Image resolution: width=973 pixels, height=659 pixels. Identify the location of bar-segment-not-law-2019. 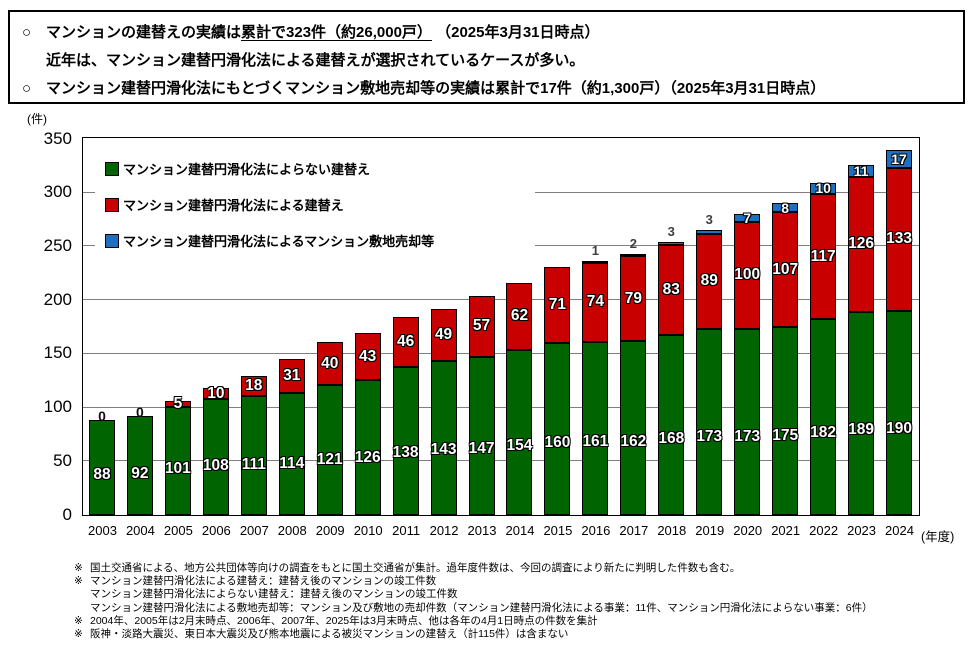
(709, 422).